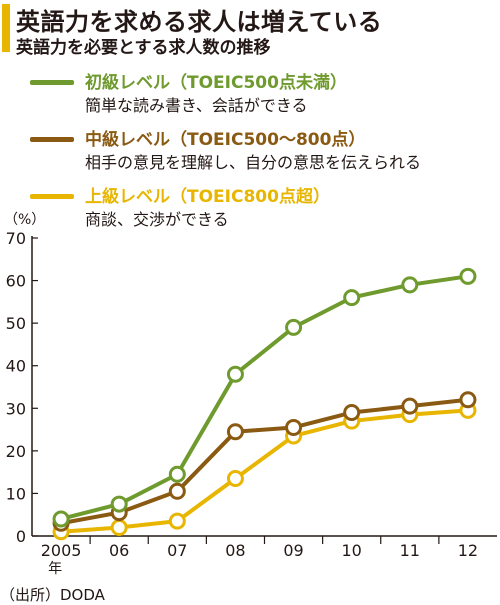  What do you see at coordinates (207, 197) in the screenshot?
I see `legend-name-advanced: 上級レベル（TOEIC800点超）` at bounding box center [207, 197].